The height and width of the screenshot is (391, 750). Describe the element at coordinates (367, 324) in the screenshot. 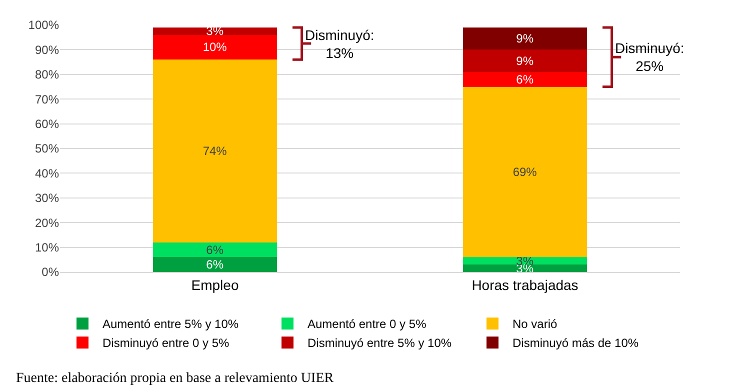

I see `legend-label: Aumentó entre 0 y 5%` at that location.